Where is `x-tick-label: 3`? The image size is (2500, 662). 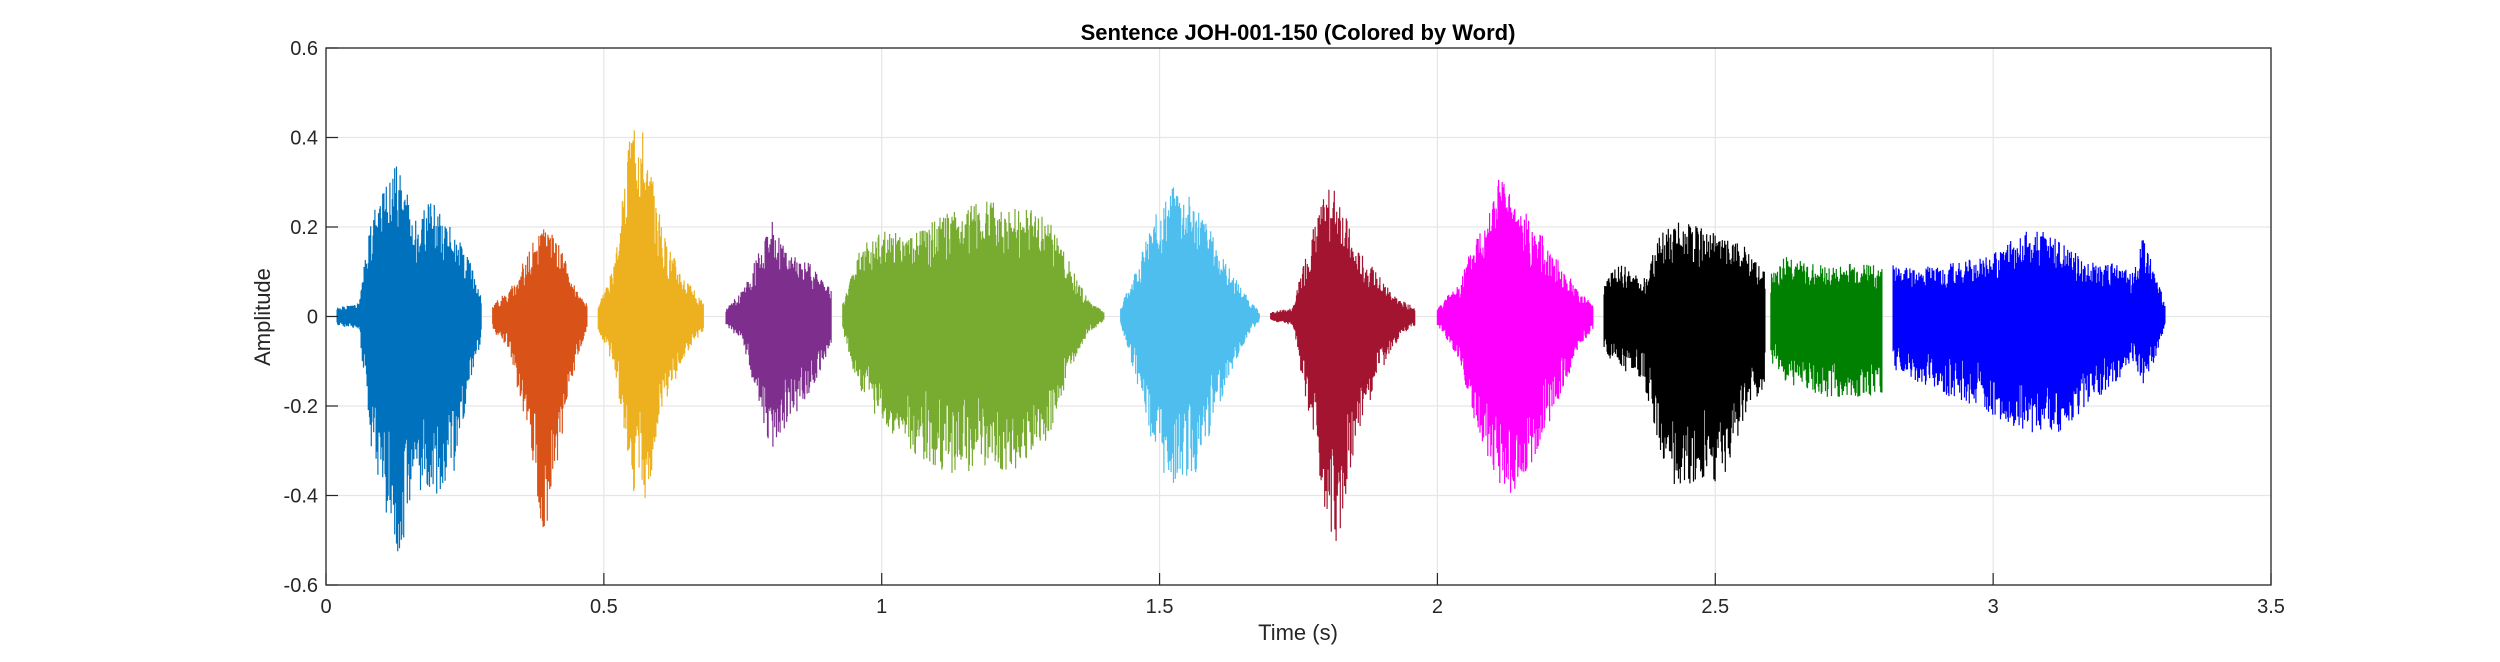
x-tick-label: 3 is located at coordinates (1993, 607).